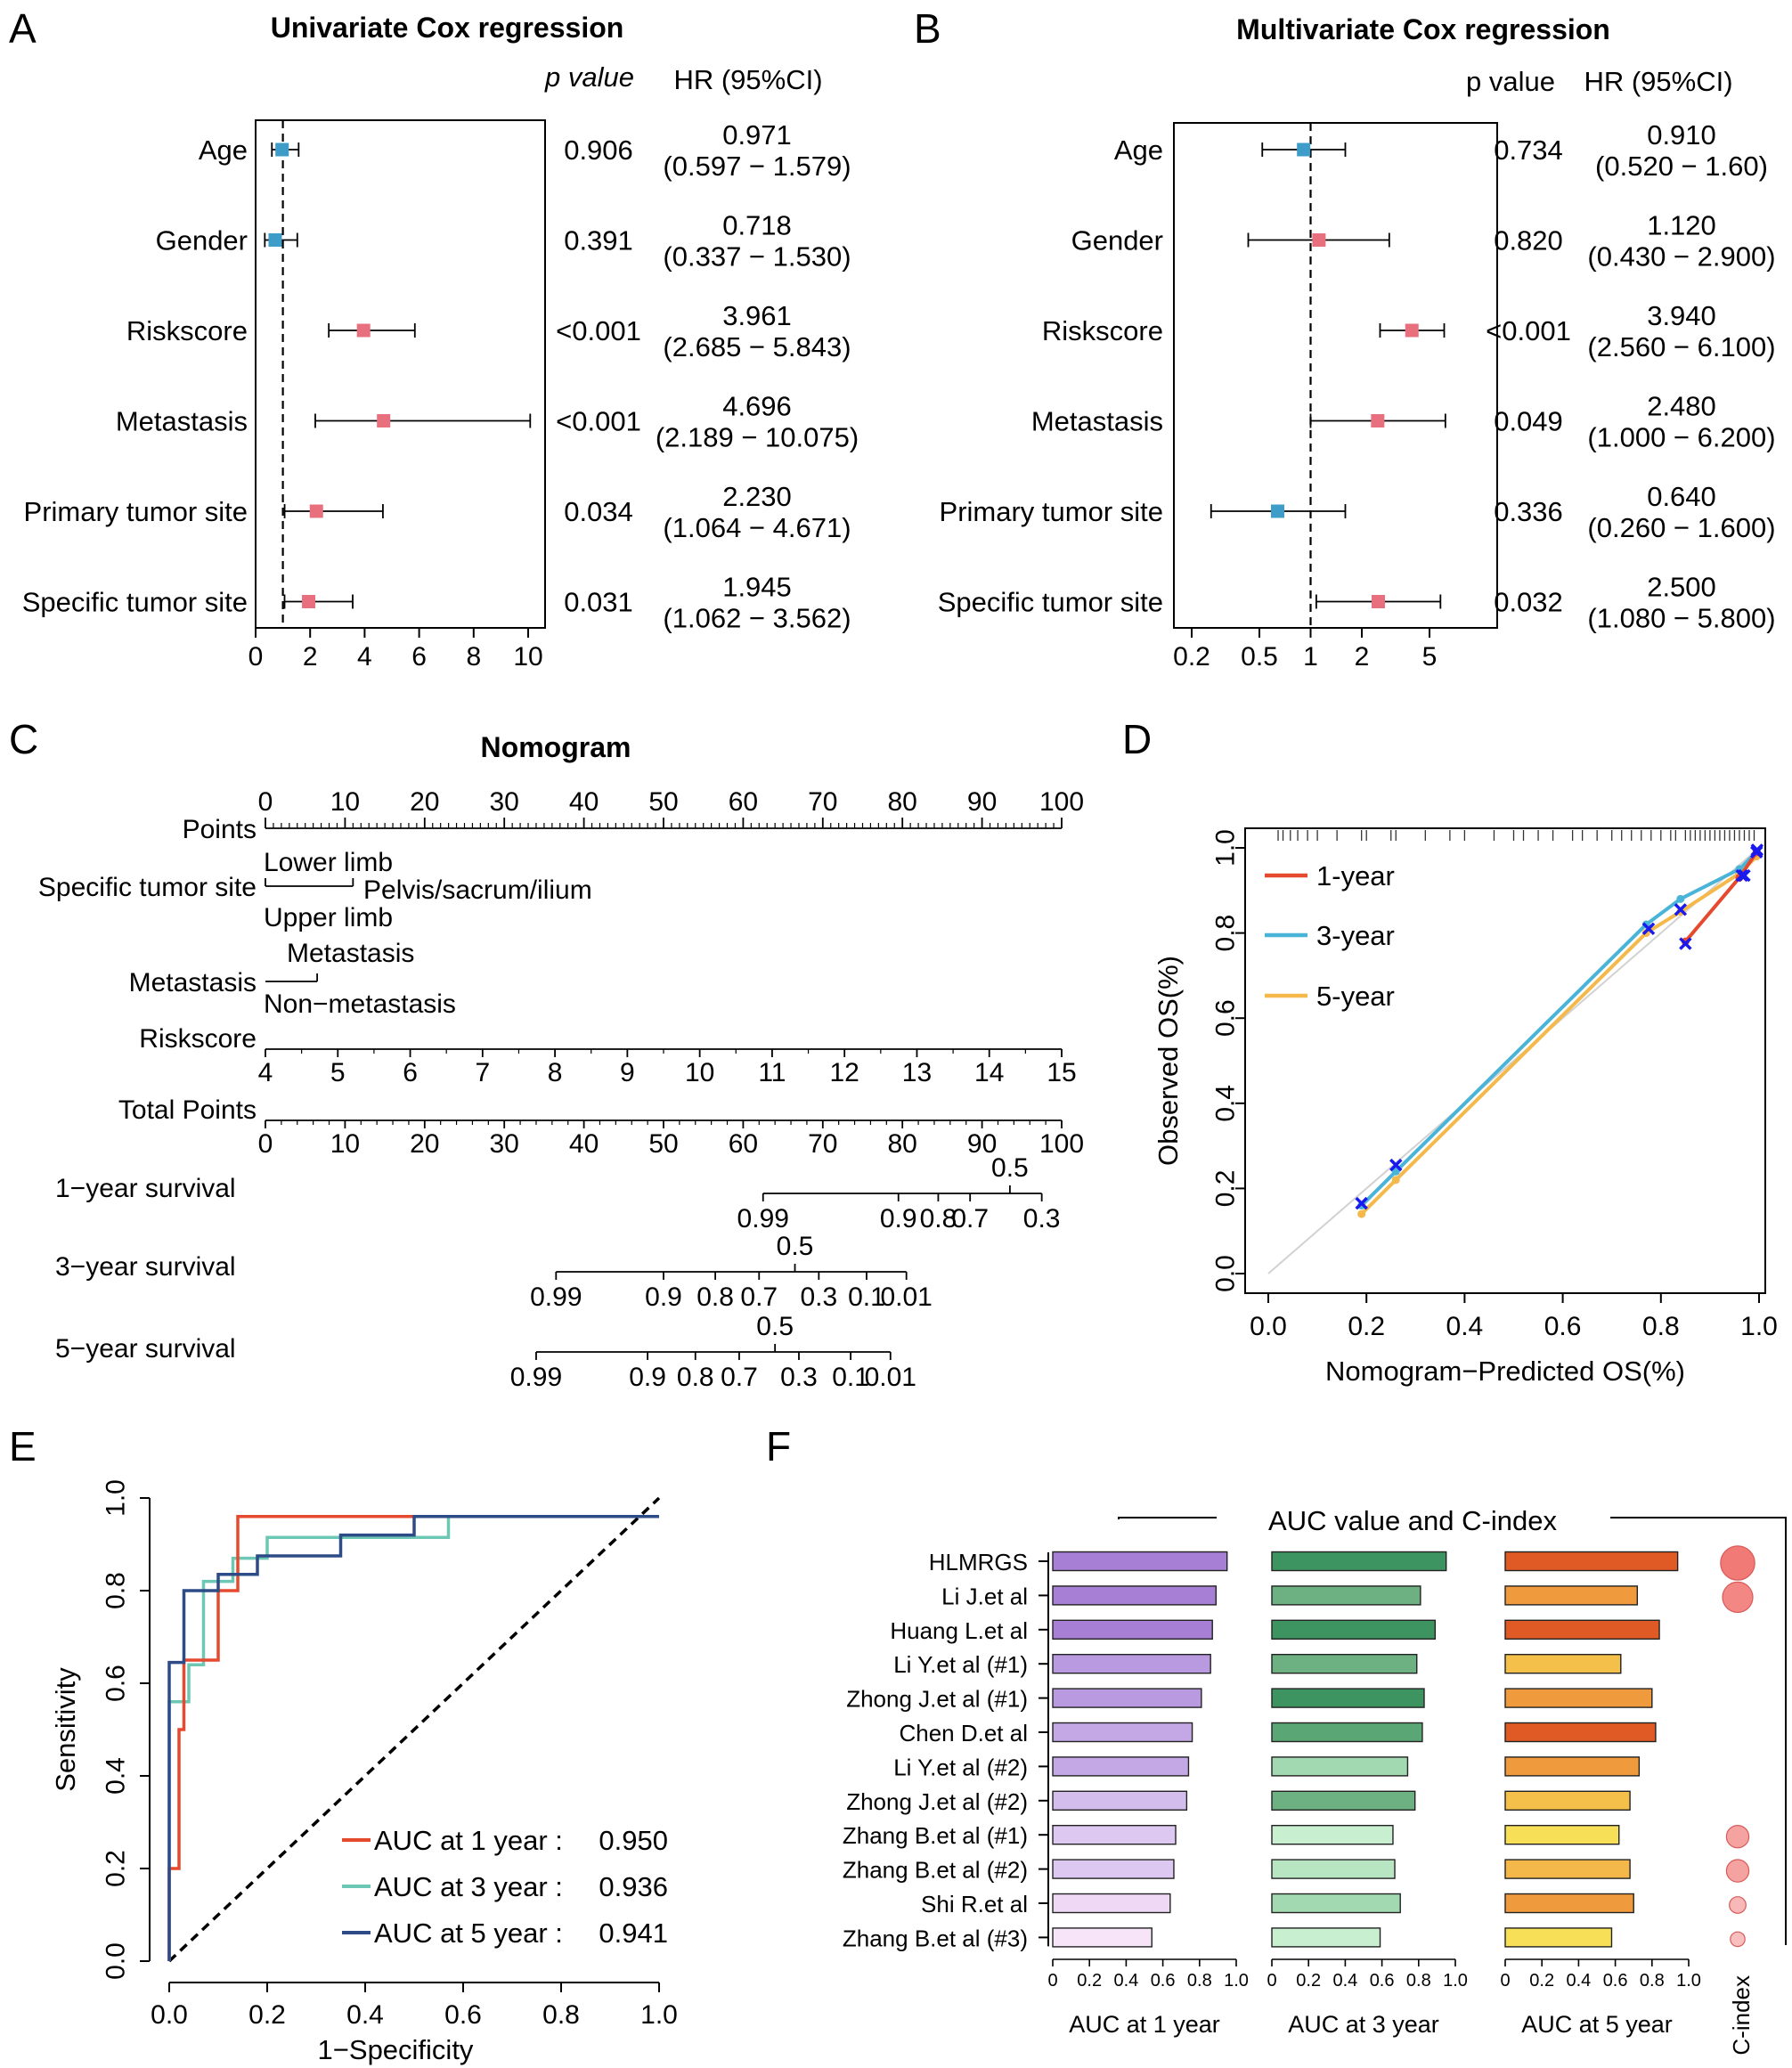 The image size is (1792, 2068). What do you see at coordinates (982, 802) in the screenshot?
I see `points-tick-label: 90` at bounding box center [982, 802].